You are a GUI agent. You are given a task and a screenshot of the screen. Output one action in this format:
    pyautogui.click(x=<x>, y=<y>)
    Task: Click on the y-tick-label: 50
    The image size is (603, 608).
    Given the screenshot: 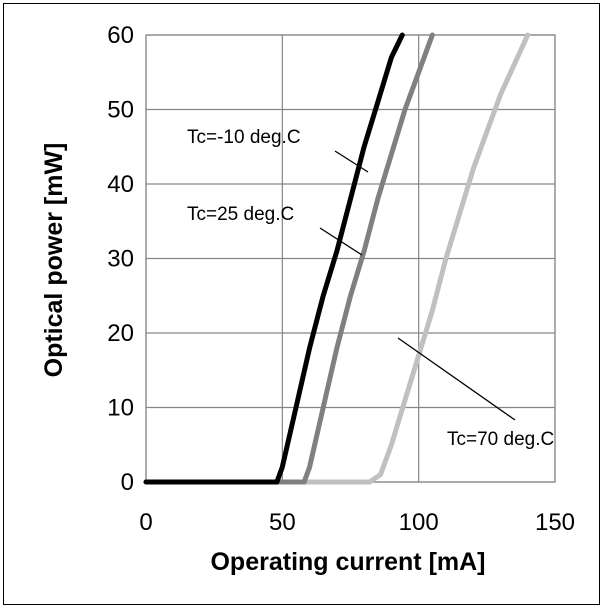 What is the action you would take?
    pyautogui.click(x=120, y=110)
    